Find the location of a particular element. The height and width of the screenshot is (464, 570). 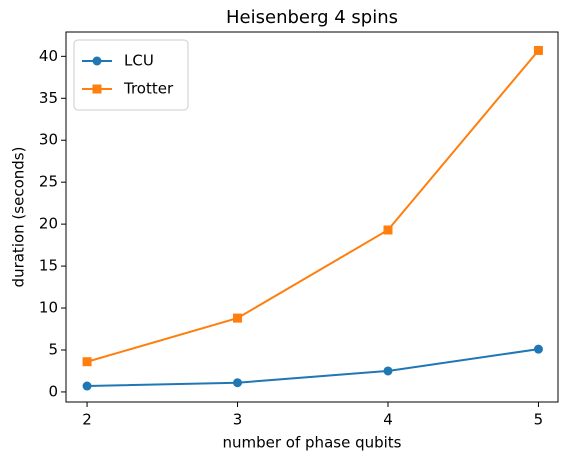

chart-title: Heisenberg 4 spins is located at coordinates (312, 17).